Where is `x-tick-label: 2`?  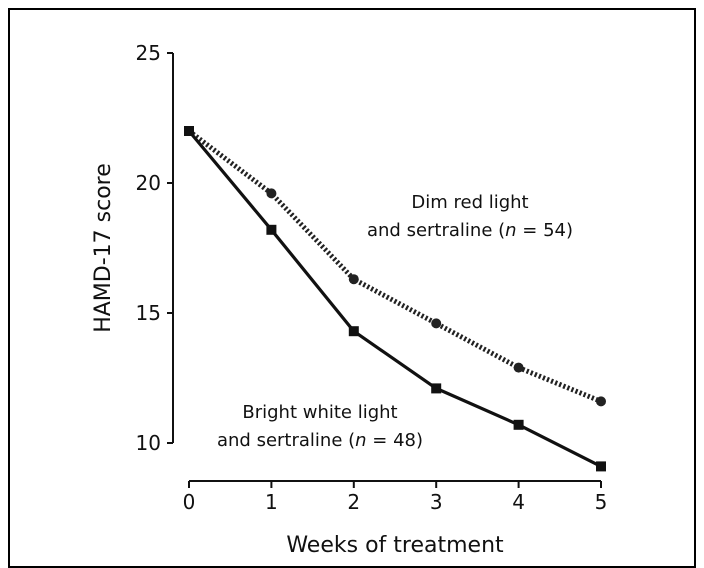
x-tick-label: 2 is located at coordinates (353, 502).